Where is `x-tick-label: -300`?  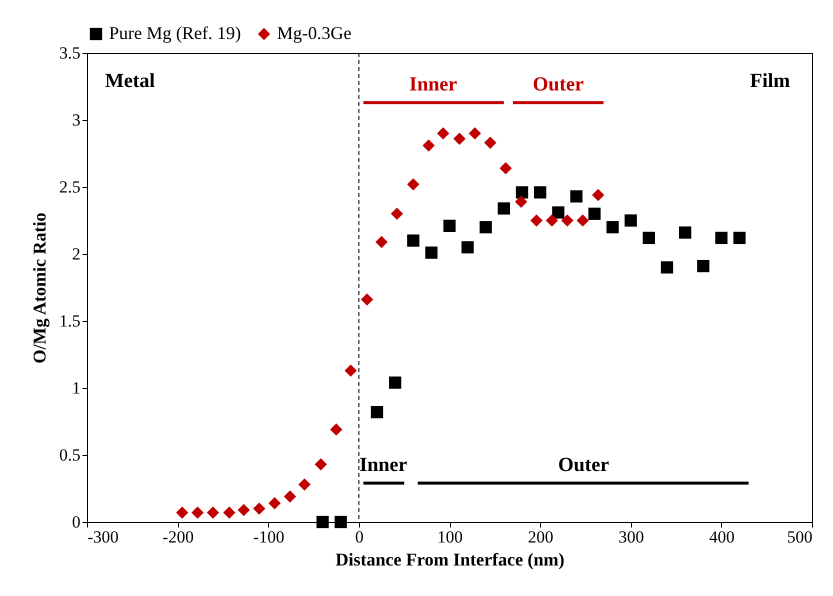
x-tick-label: -300 is located at coordinates (103, 537).